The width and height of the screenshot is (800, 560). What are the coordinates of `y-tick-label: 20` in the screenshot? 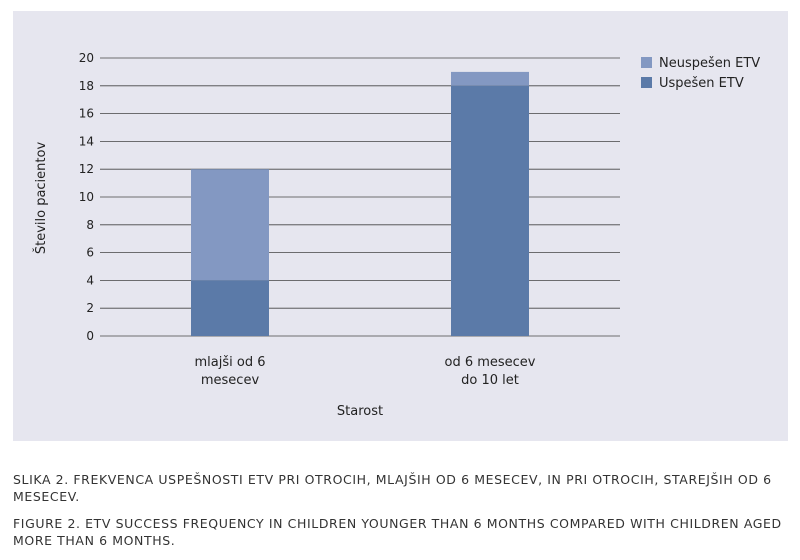 It's located at (86, 58).